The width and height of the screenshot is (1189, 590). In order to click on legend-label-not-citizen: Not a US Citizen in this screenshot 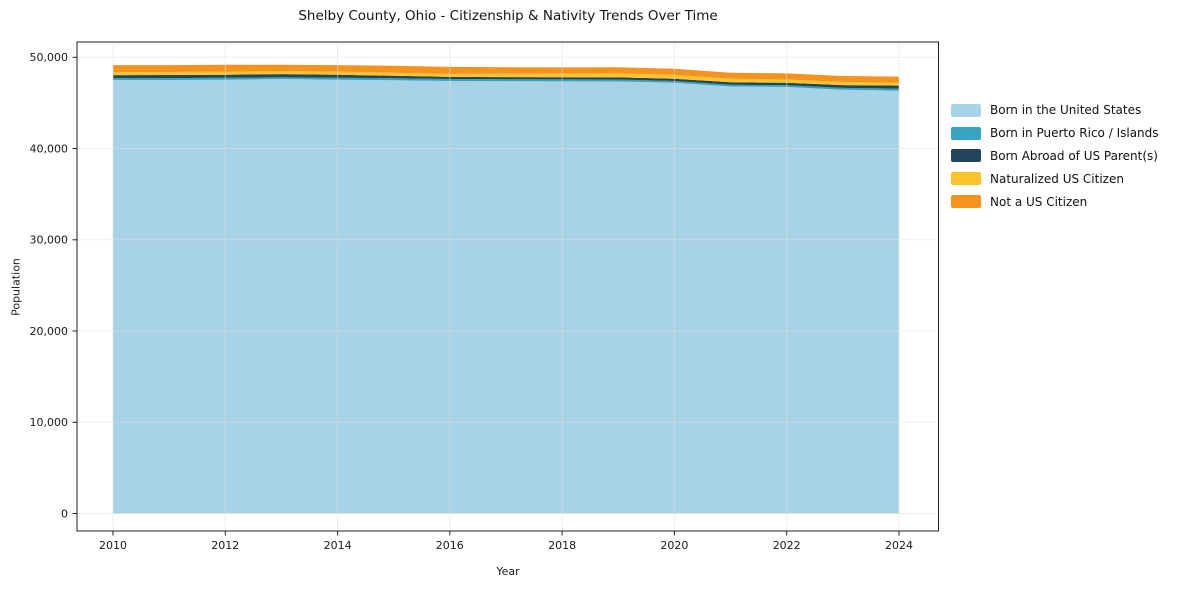, I will do `click(1039, 201)`.